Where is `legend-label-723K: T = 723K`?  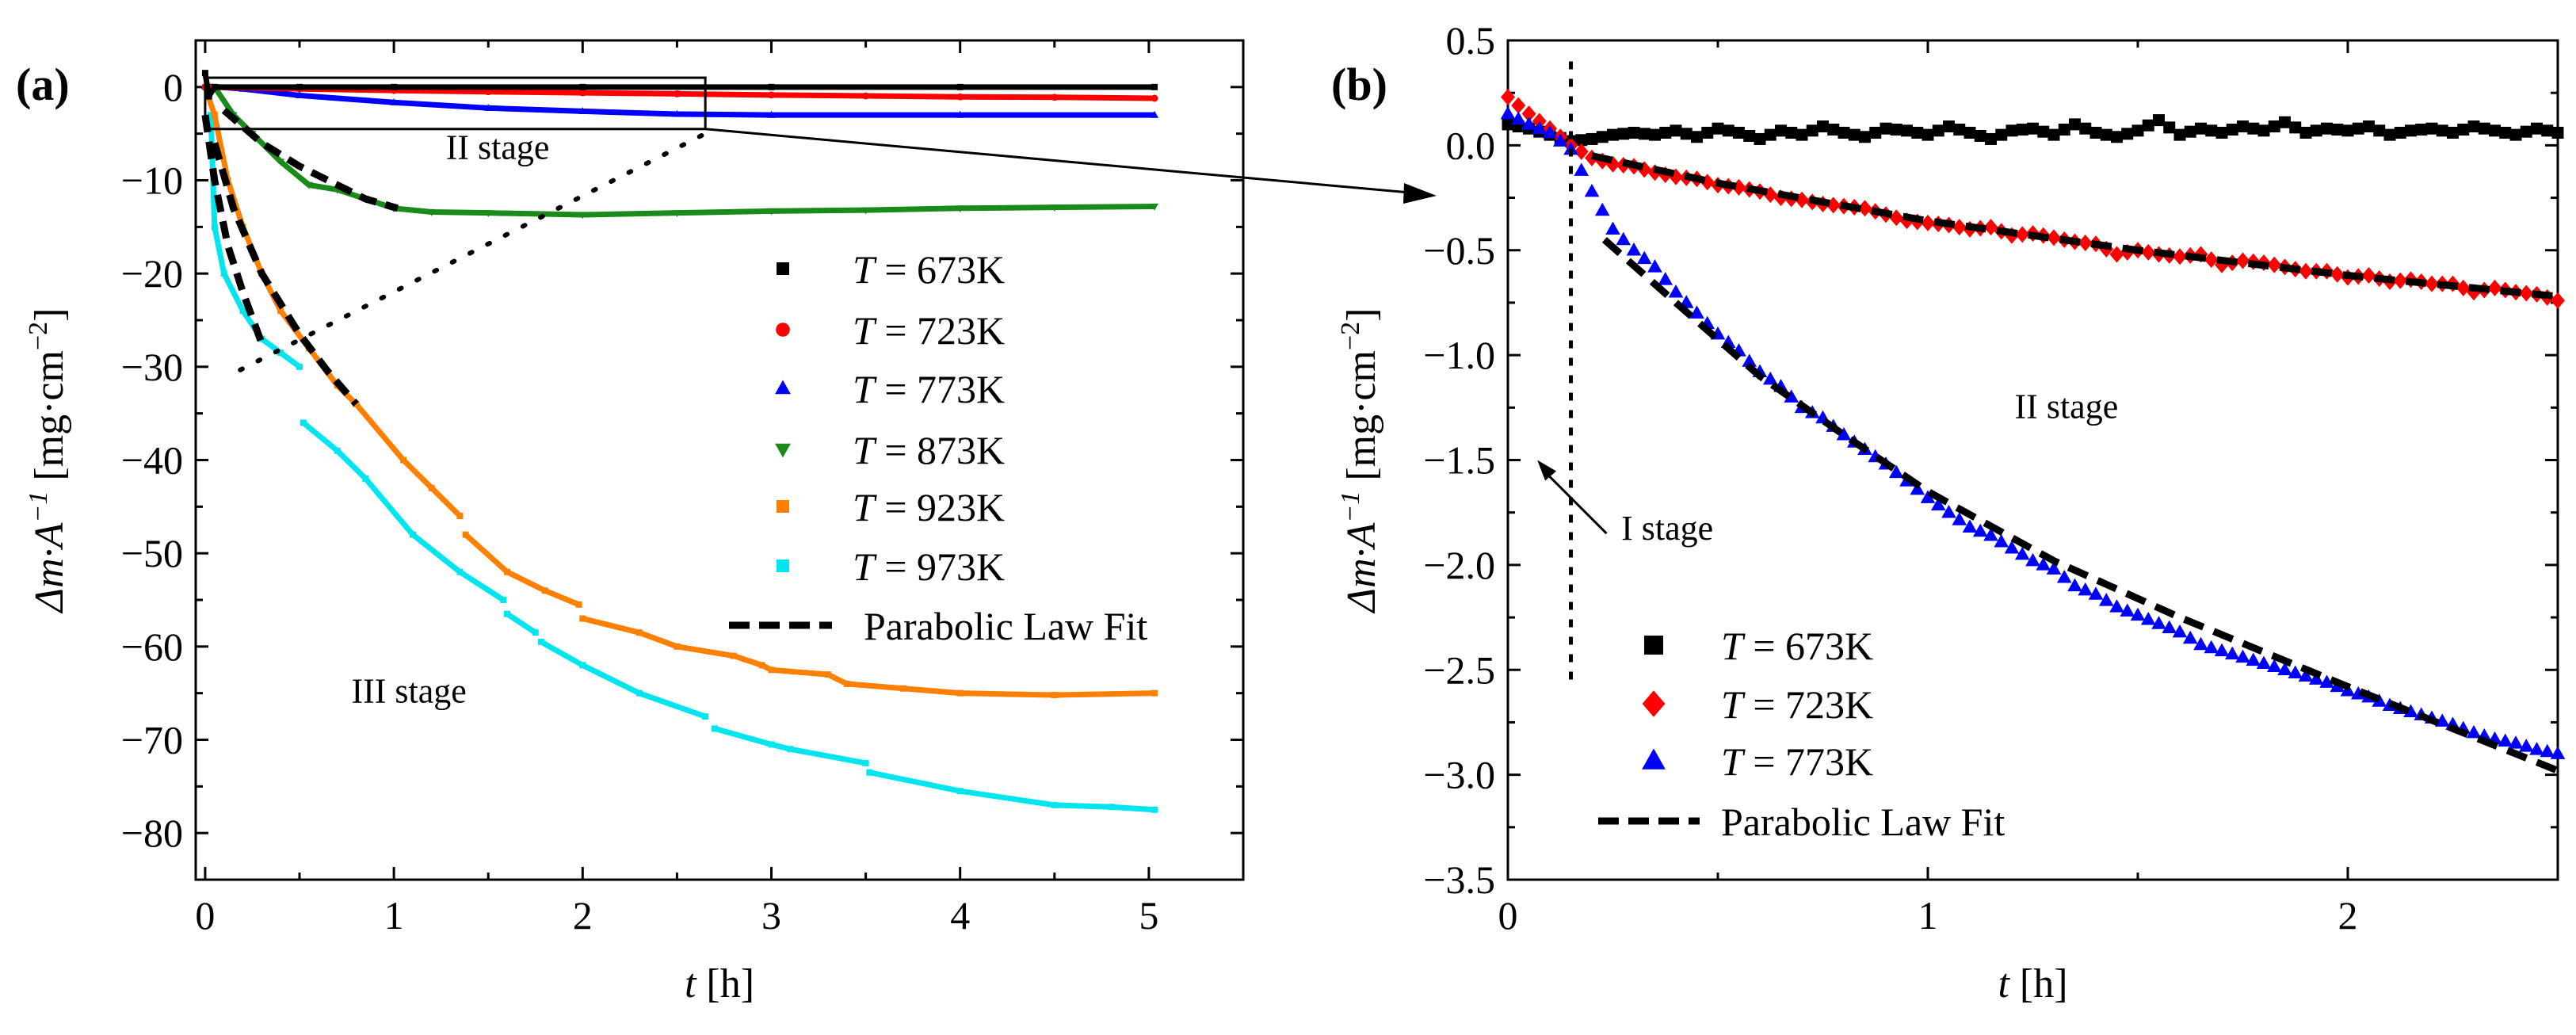 legend-label-723K: T = 723K is located at coordinates (1797, 704).